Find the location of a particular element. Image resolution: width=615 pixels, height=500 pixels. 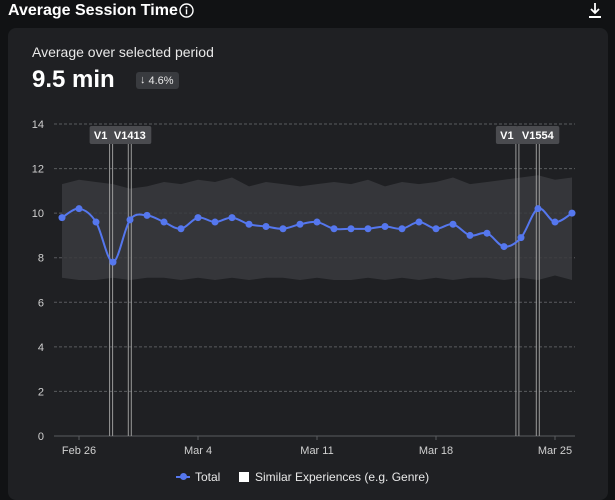

arrow-down-icon: ↓ is located at coordinates (143, 80).